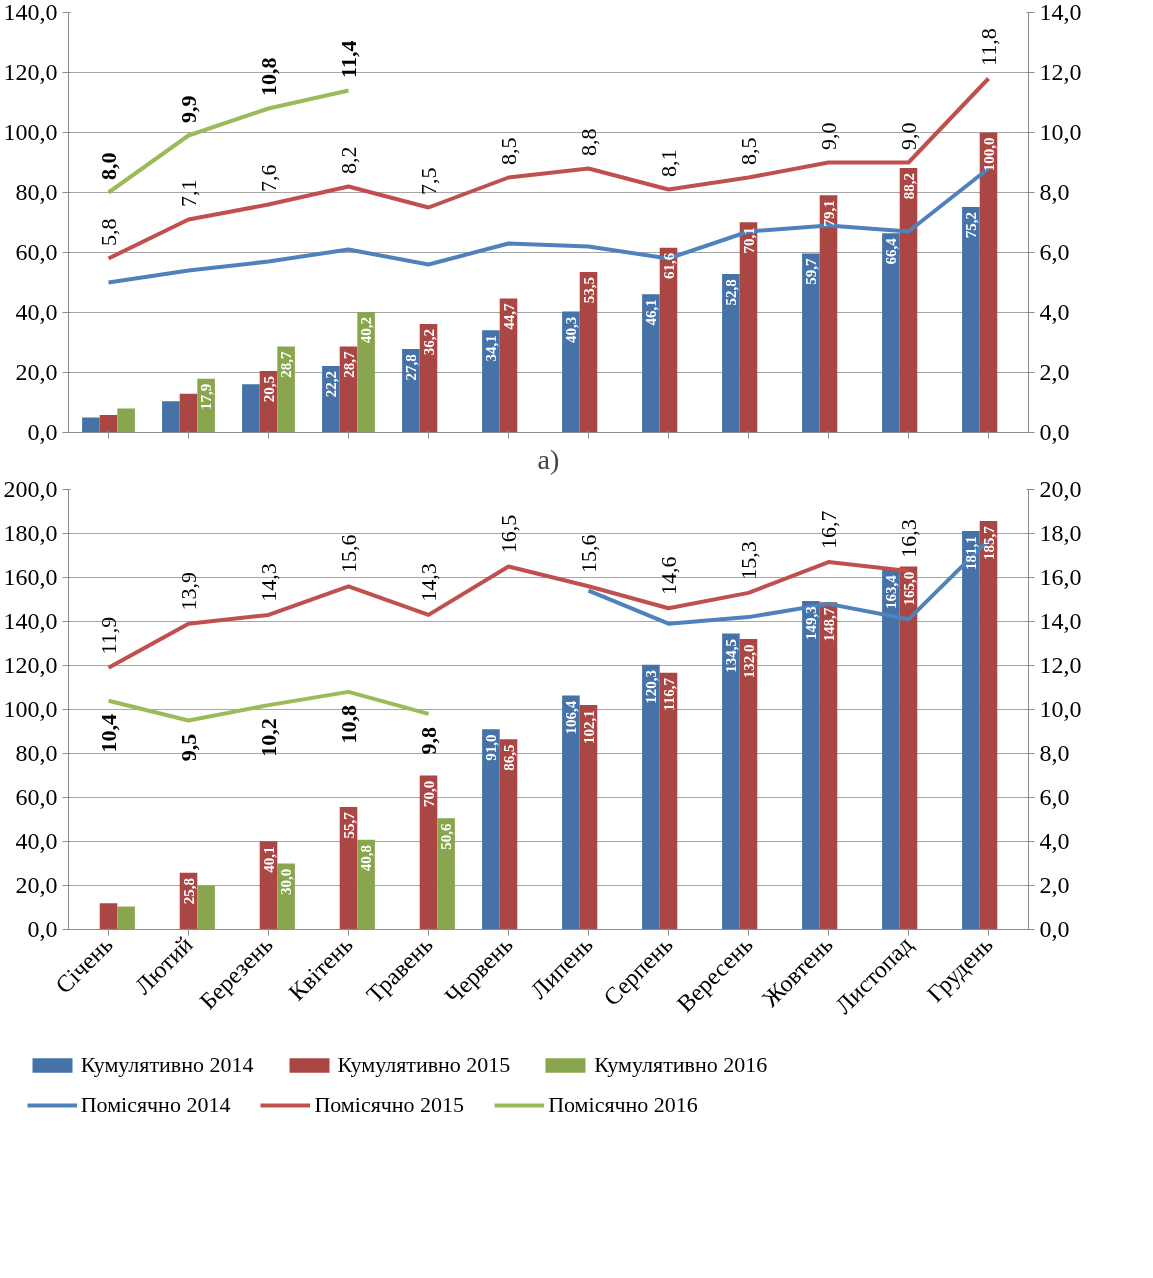 The width and height of the screenshot is (1153, 1278). What do you see at coordinates (988, 542) in the screenshot?
I see `data-label: 185,7` at bounding box center [988, 542].